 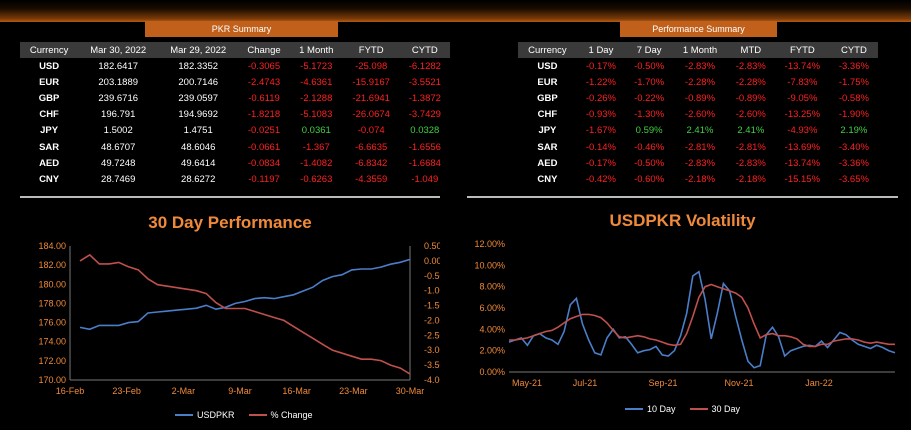 What do you see at coordinates (661, 409) in the screenshot?
I see `legend-label-10-day: 10 Day` at bounding box center [661, 409].